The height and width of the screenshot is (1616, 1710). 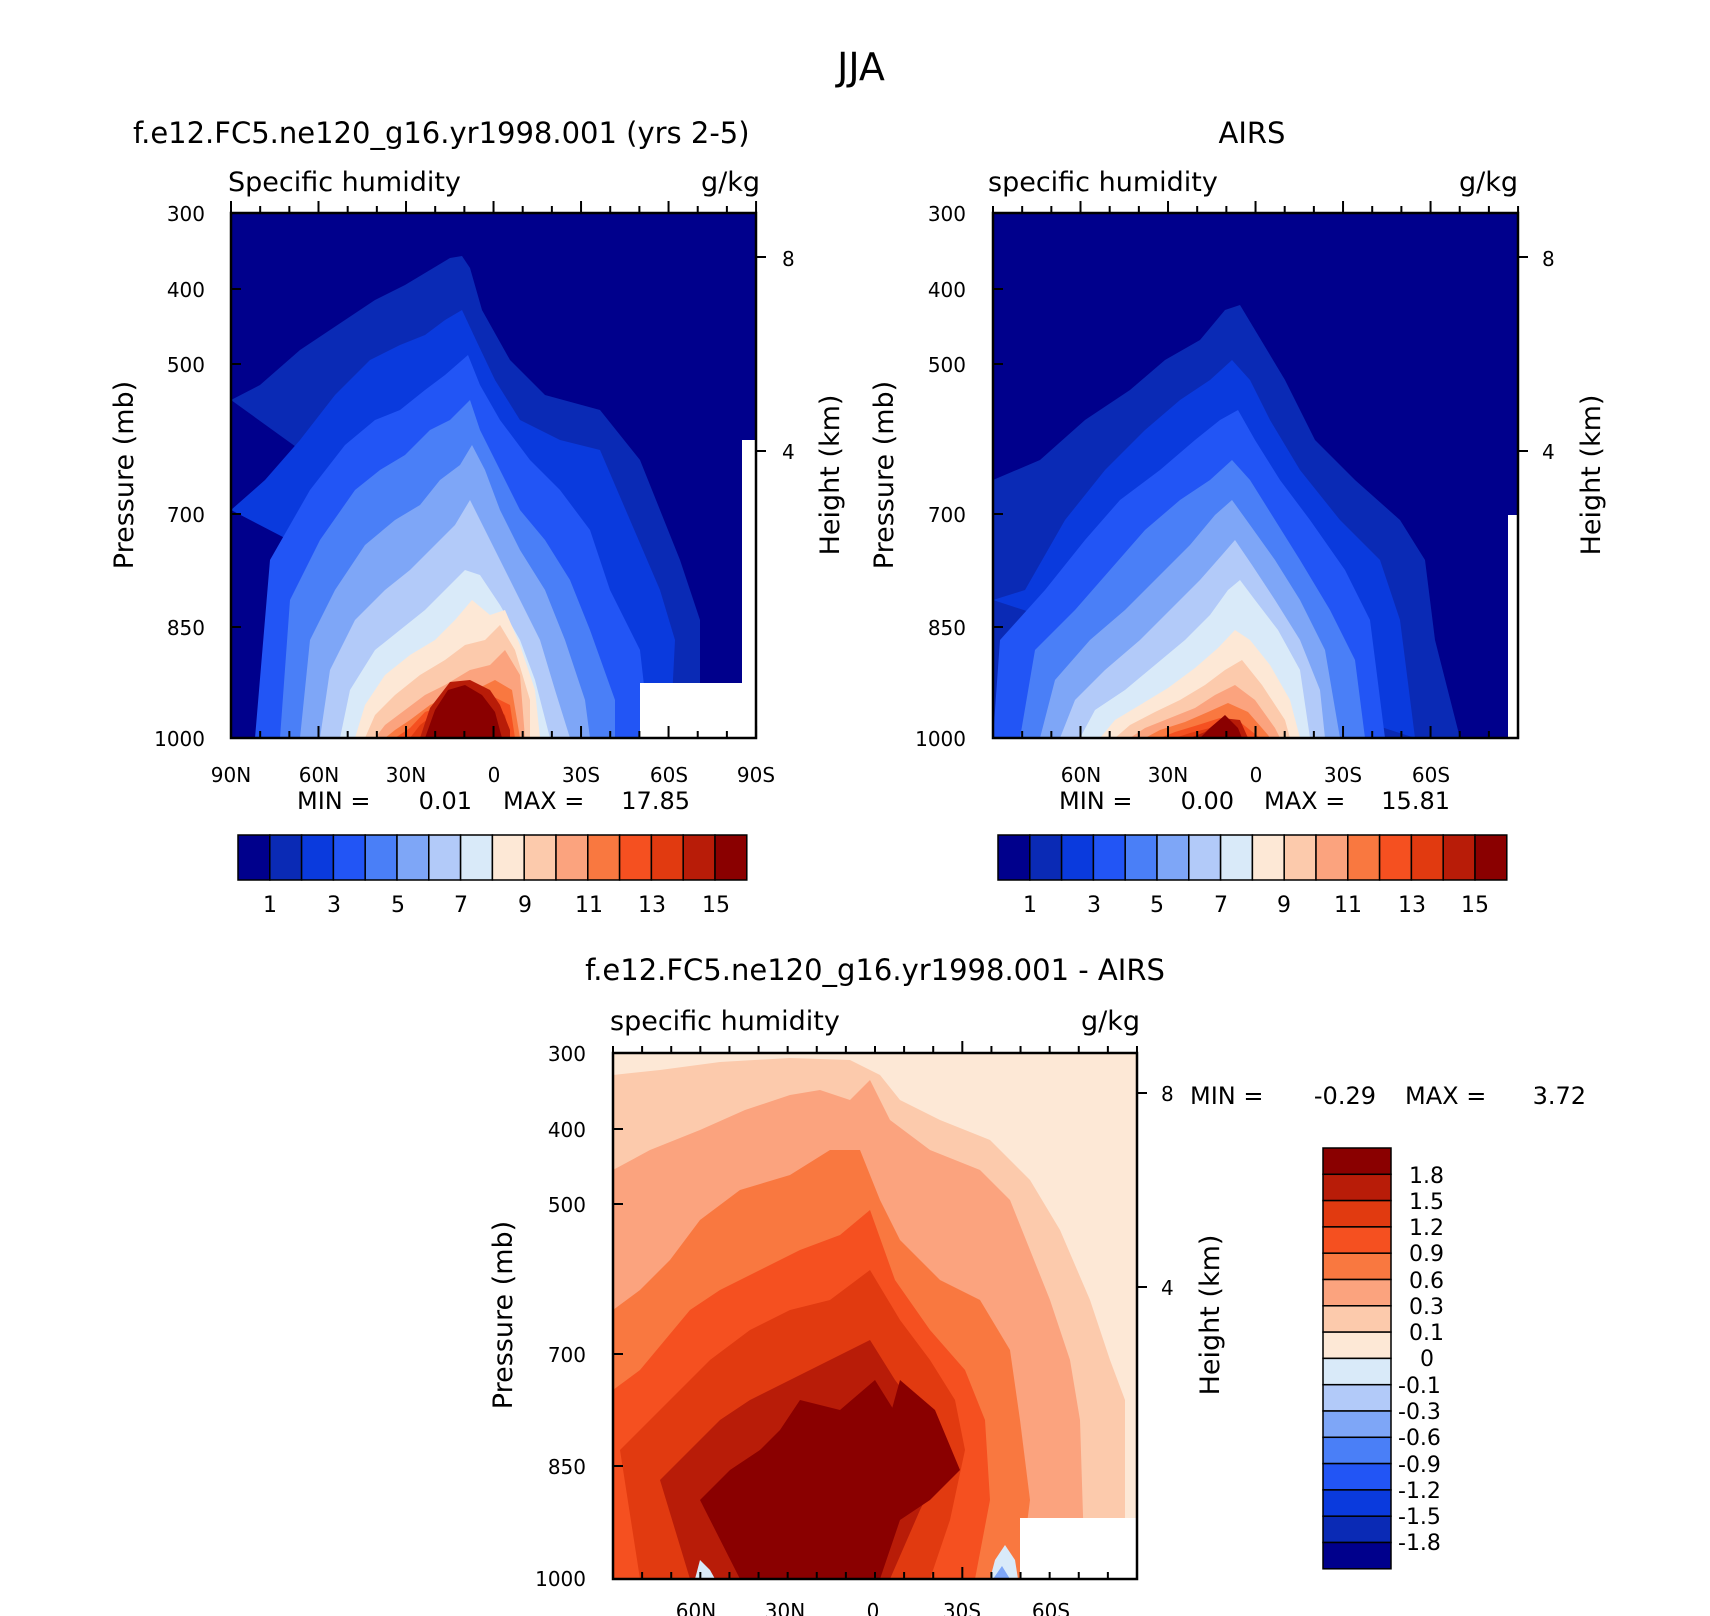 What do you see at coordinates (1412, 905) in the screenshot?
I see `cb-obs-tick-13: 13` at bounding box center [1412, 905].